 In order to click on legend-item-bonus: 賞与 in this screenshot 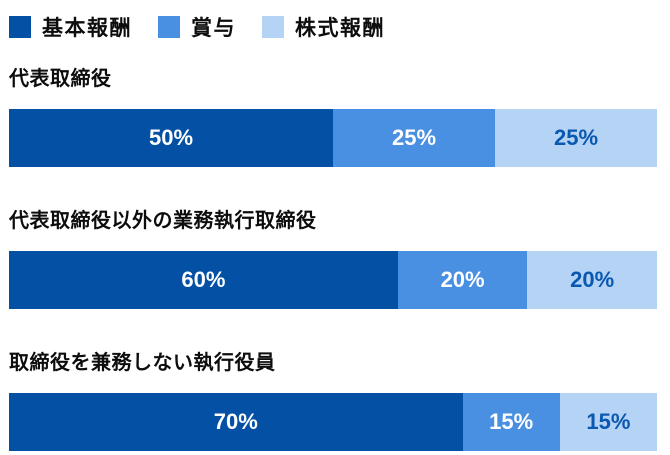, I will do `click(197, 27)`.